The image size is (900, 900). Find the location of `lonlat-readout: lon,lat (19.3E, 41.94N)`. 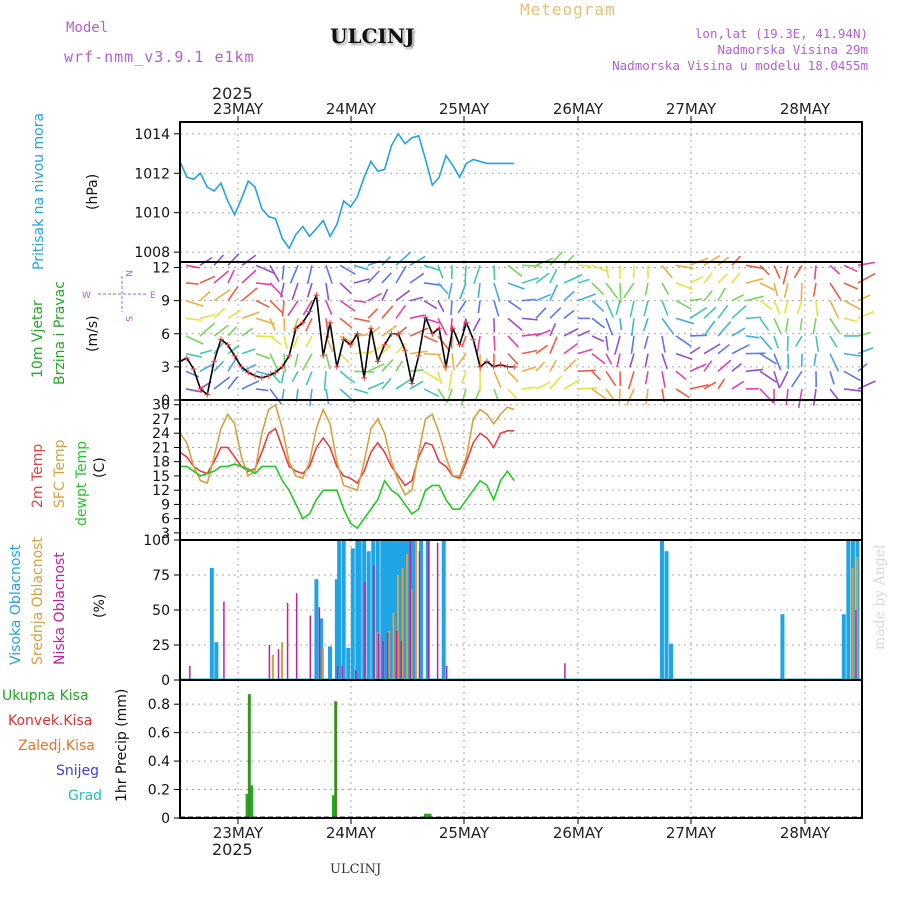

lonlat-readout: lon,lat (19.3E, 41.94N) is located at coordinates (781, 33).